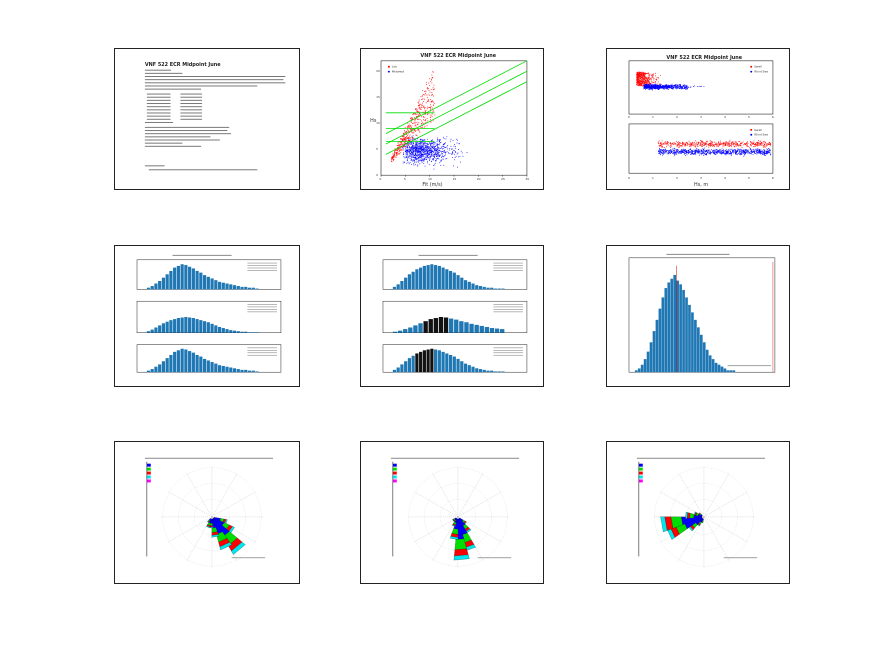 This screenshot has height=656, width=875. I want to click on text-line, so click(187, 127).